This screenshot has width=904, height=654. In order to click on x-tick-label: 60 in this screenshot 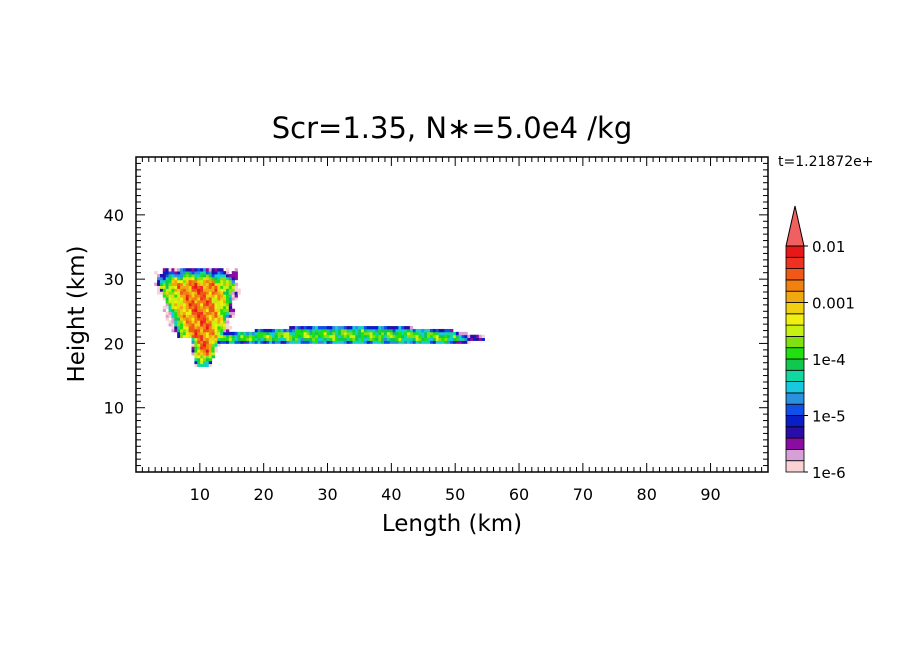, I will do `click(519, 494)`.